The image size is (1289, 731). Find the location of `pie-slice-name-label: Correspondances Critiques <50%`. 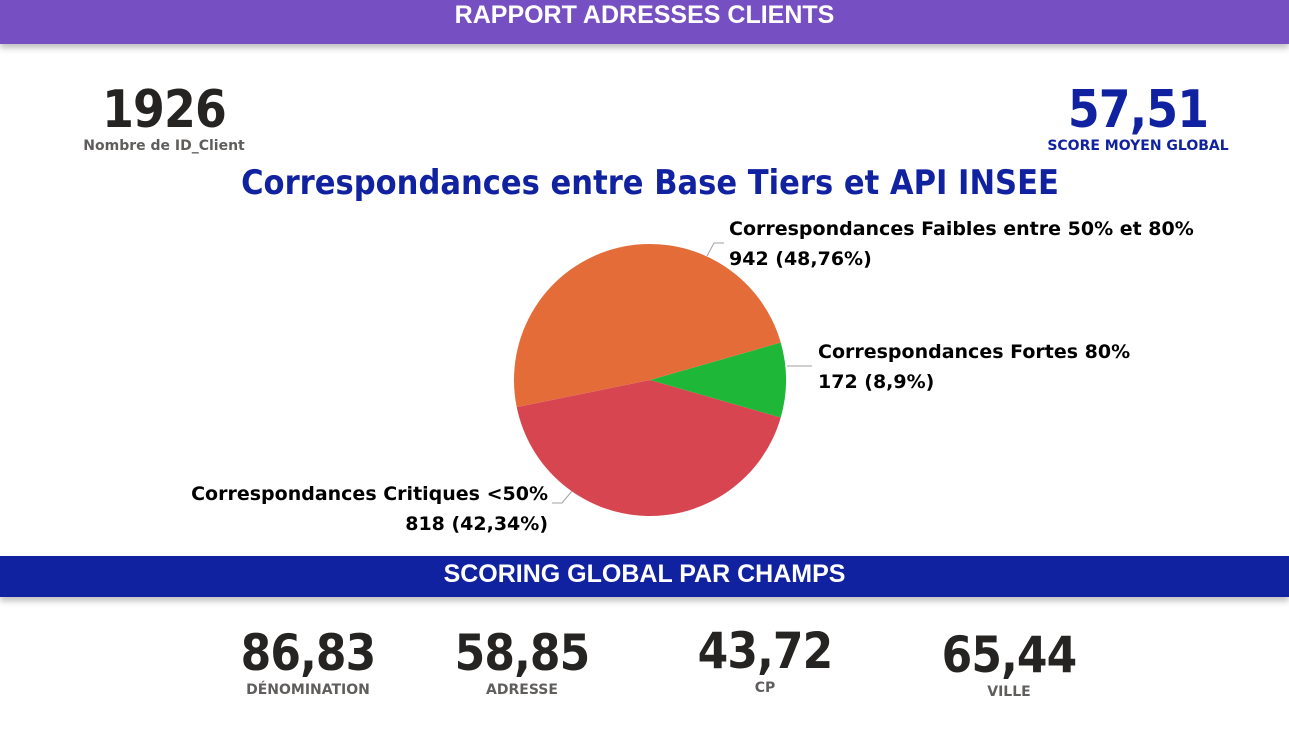

pie-slice-name-label: Correspondances Critiques <50% is located at coordinates (369, 494).